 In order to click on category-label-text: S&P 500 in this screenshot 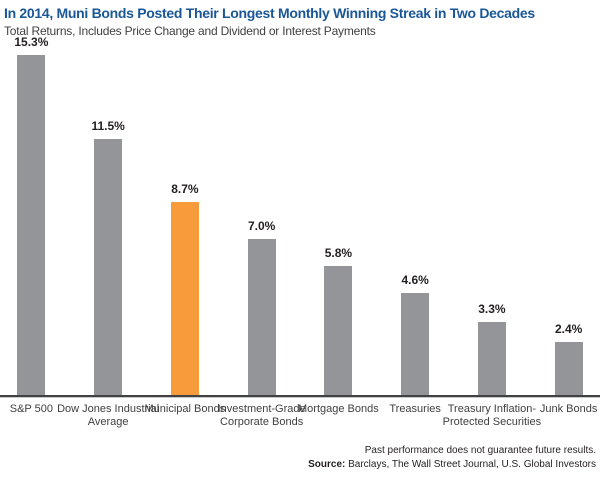, I will do `click(31, 409)`.